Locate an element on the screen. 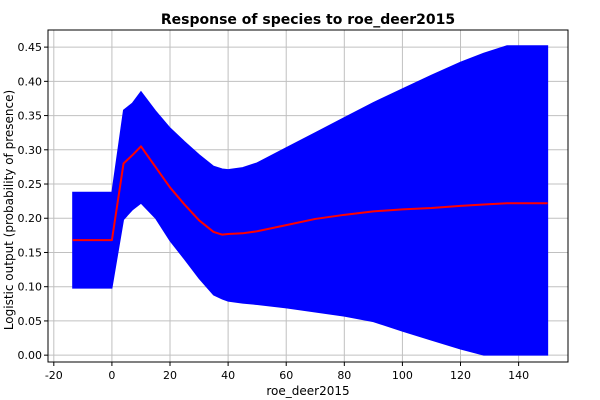 This screenshot has height=400, width=600. y-tick-label: 0.10 is located at coordinates (30, 287).